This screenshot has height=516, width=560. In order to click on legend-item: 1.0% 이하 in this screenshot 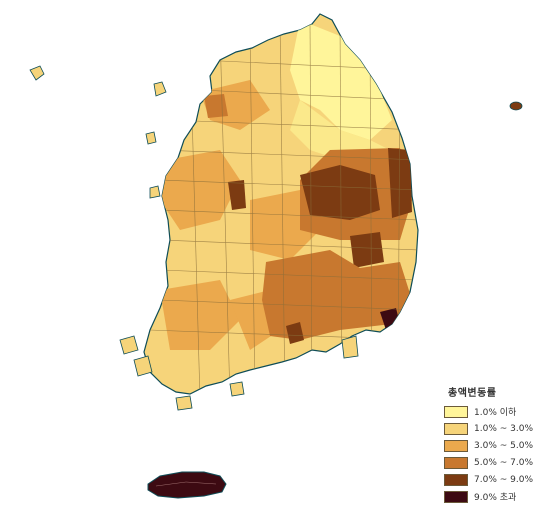, I will do `click(500, 411)`.